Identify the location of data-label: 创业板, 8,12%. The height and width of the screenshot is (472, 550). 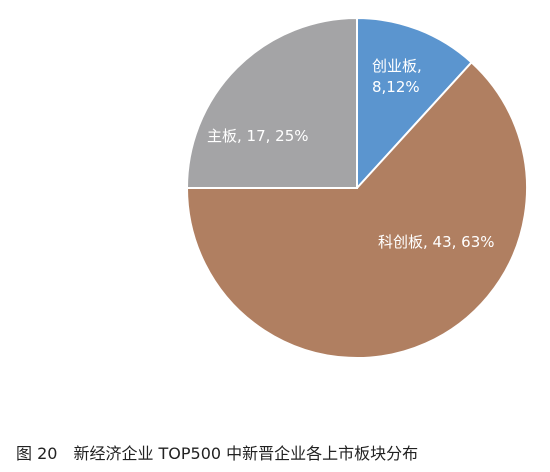
(397, 76).